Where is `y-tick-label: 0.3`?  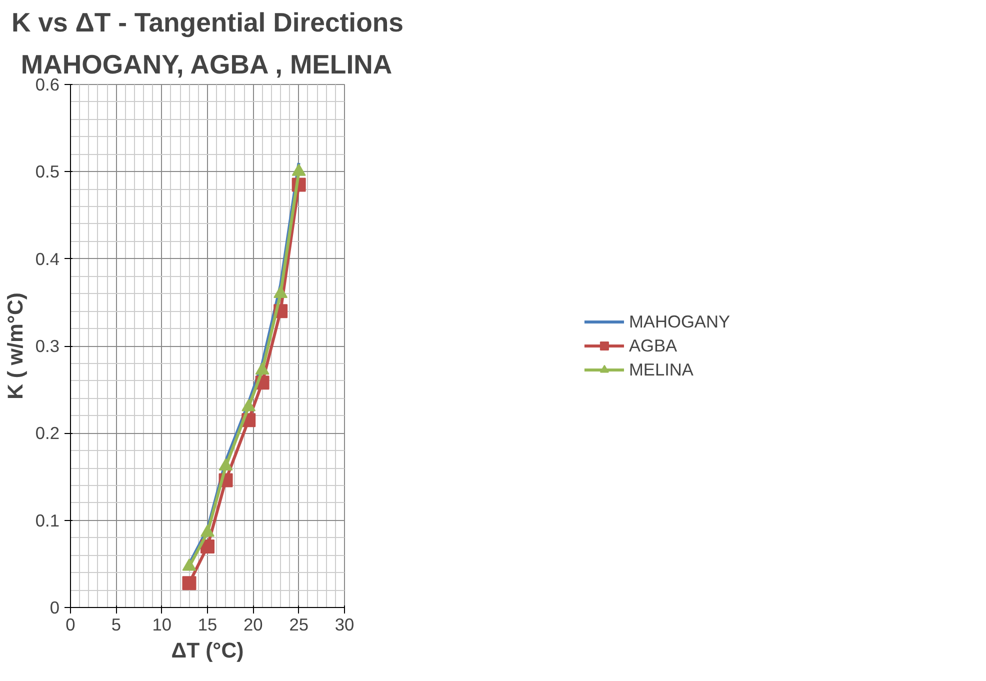
y-tick-label: 0.3 is located at coordinates (47, 346).